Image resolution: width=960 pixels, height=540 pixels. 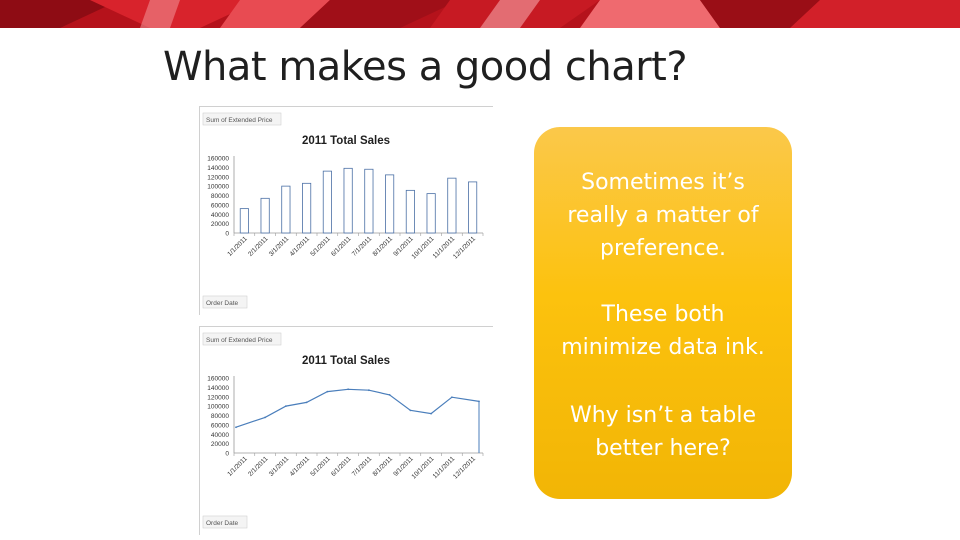 I want to click on callout-paragraph-table-question: Why isn’t a table better here?, so click(x=663, y=432).